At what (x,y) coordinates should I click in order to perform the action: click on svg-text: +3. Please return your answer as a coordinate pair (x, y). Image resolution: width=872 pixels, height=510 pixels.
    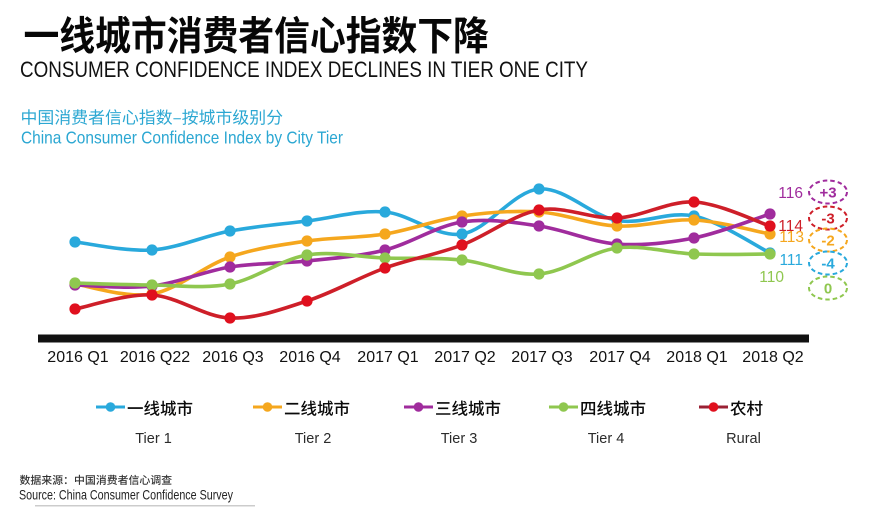
    Looking at the image, I should click on (827, 193).